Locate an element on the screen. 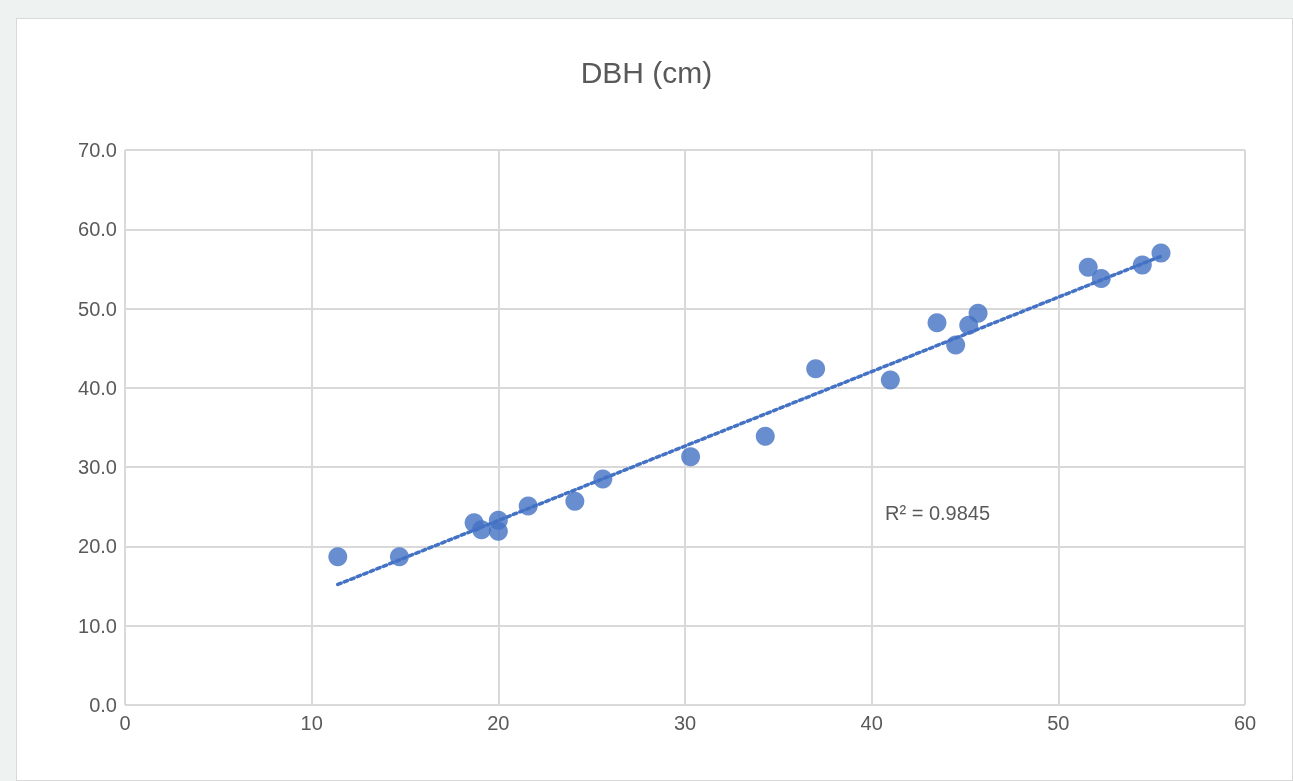  y-tick-label: 30.0 is located at coordinates (97, 467).